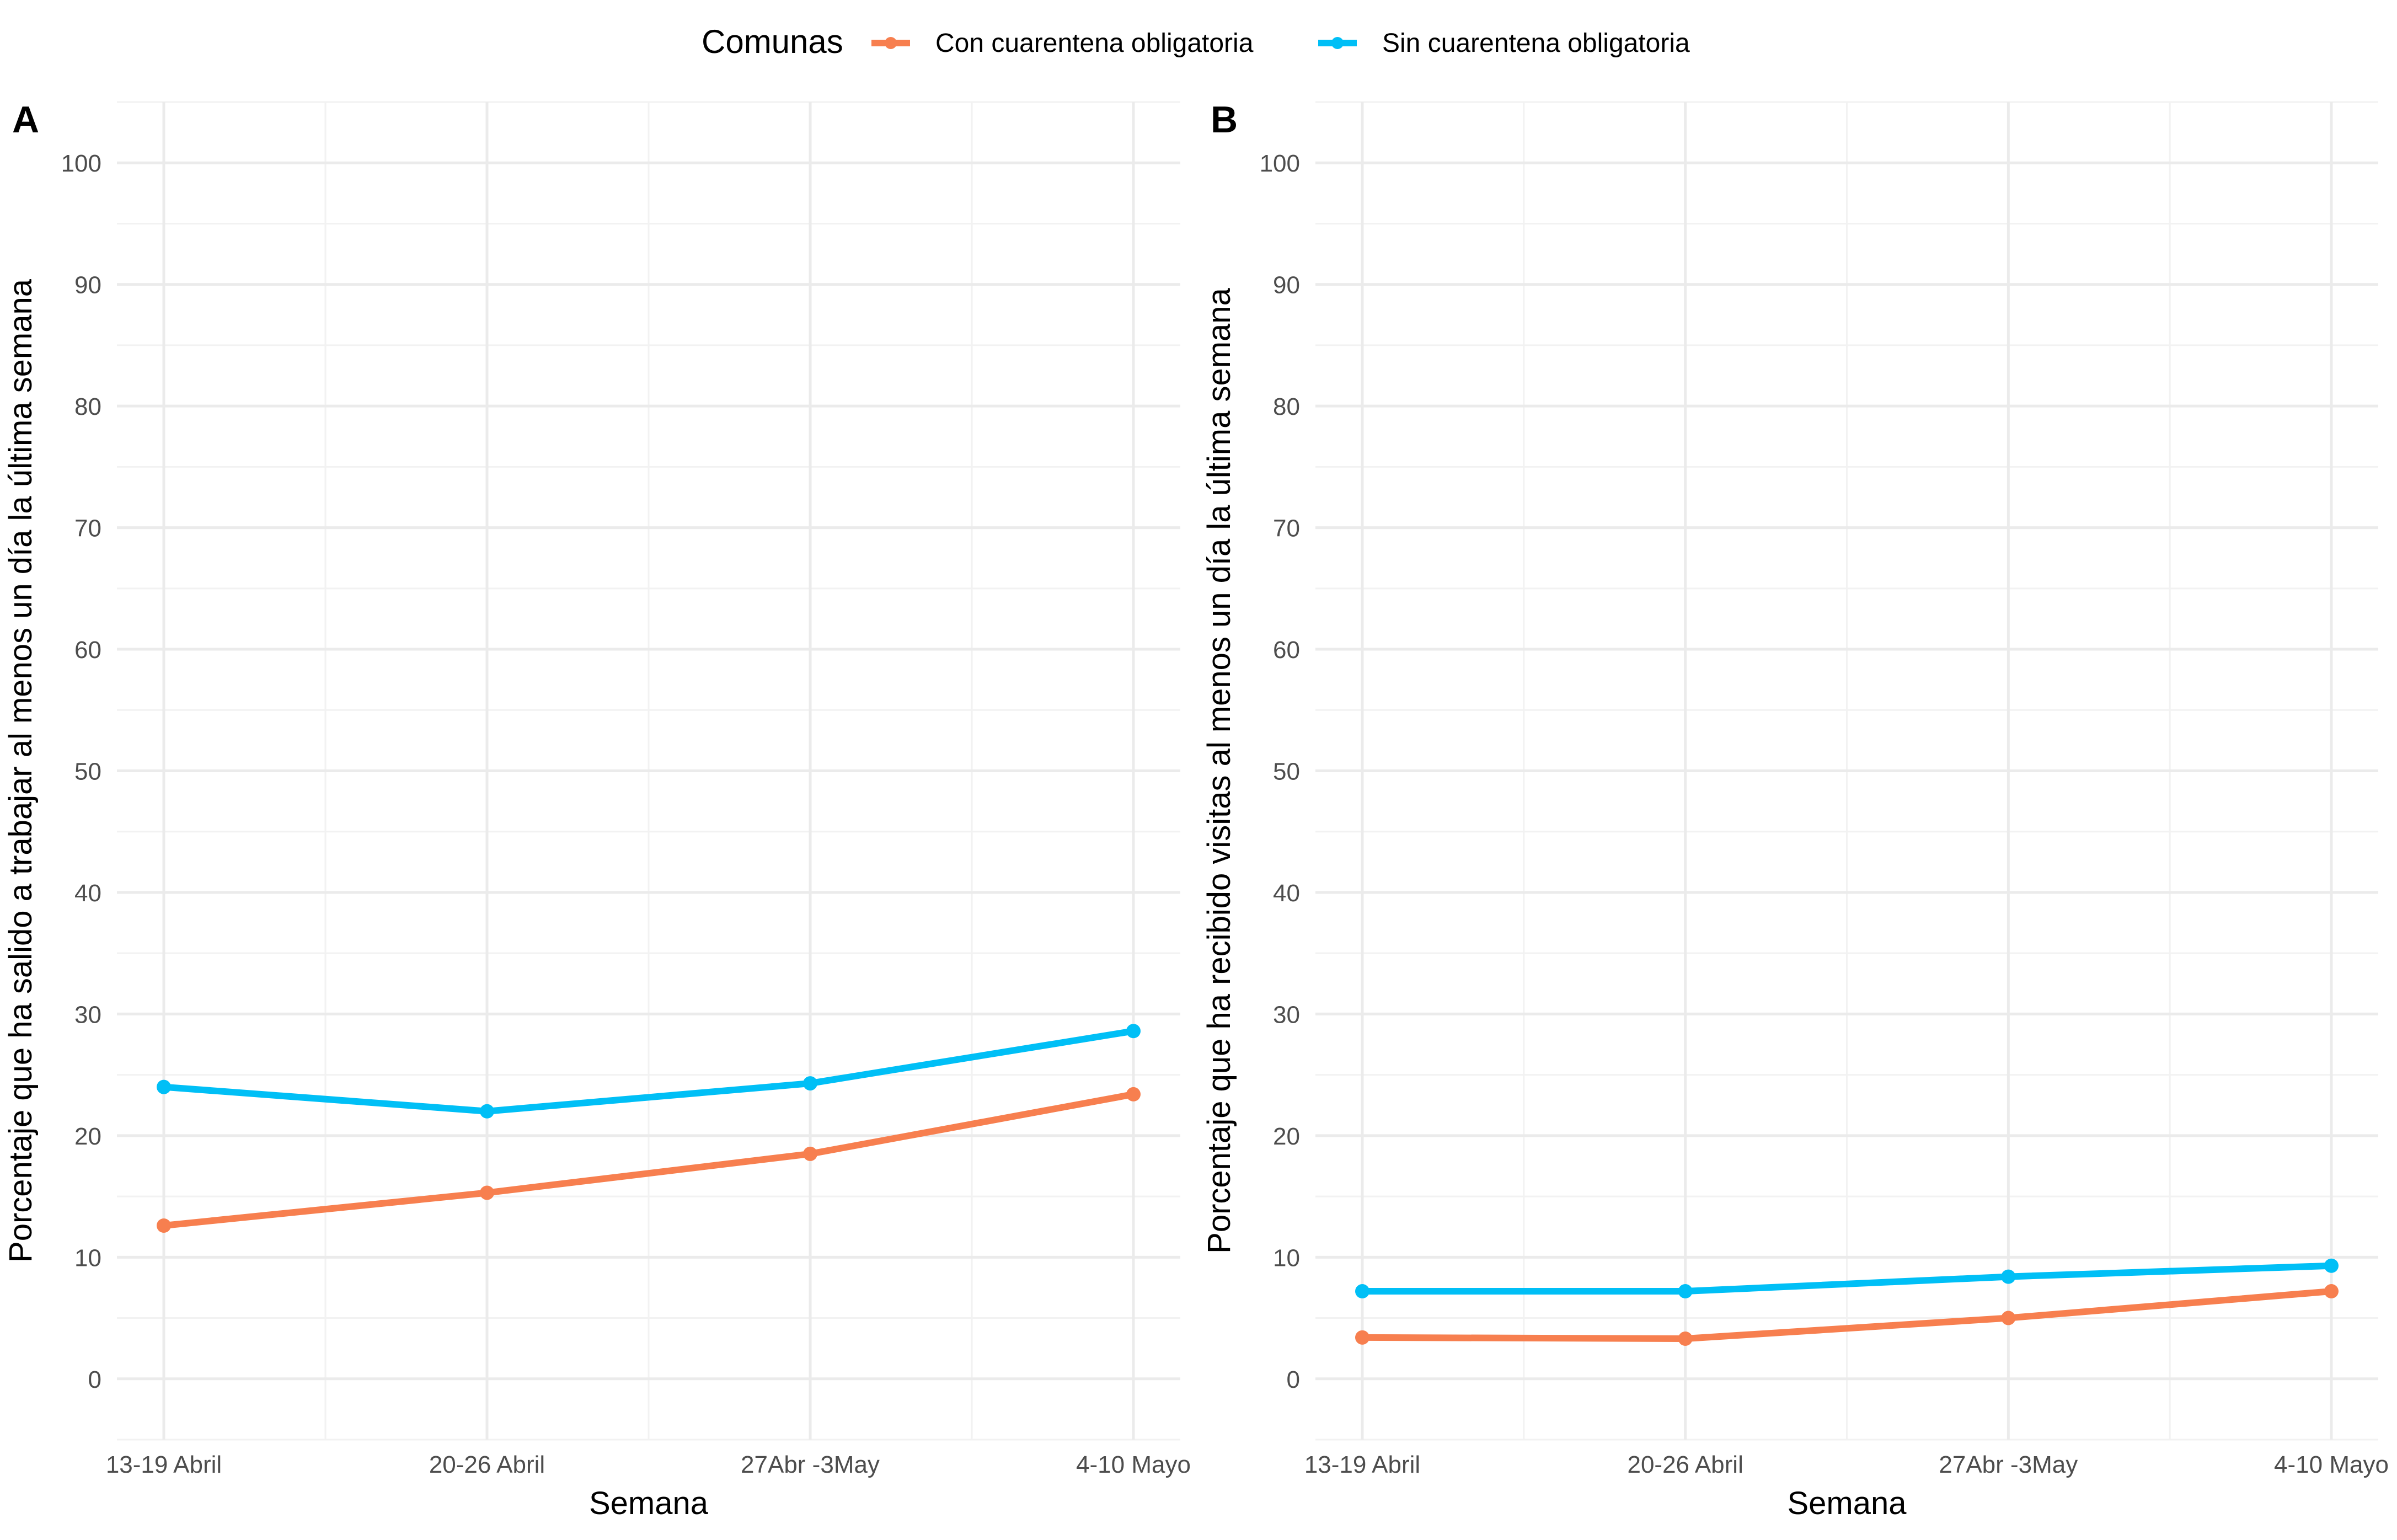  I want to click on panel-tag: B, so click(1224, 120).